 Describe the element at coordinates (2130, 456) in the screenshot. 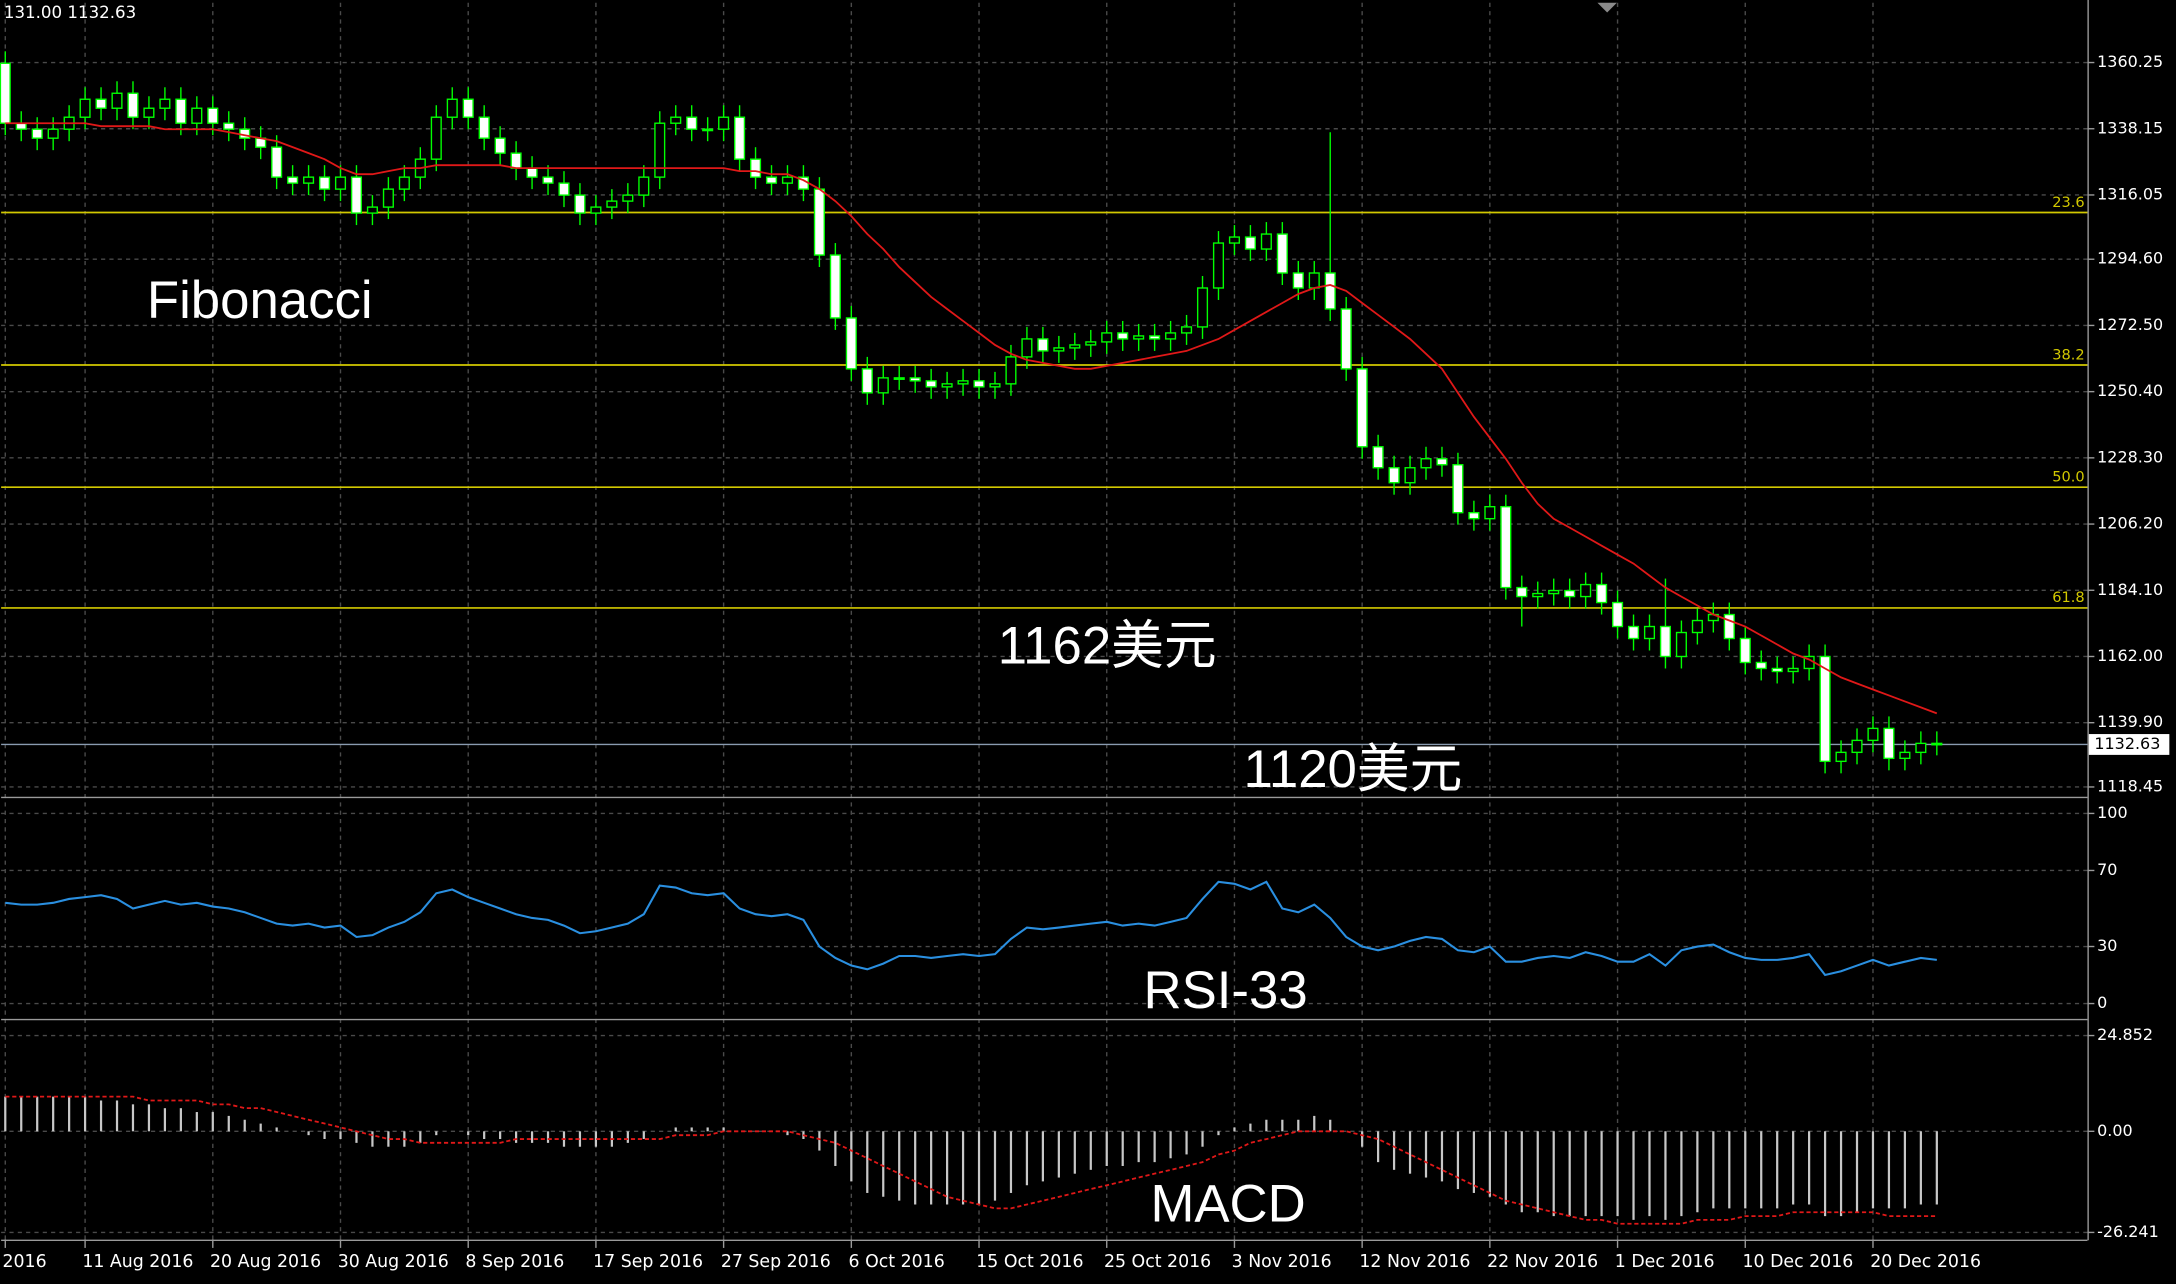

I see `y-tick-label: 1228.30` at that location.